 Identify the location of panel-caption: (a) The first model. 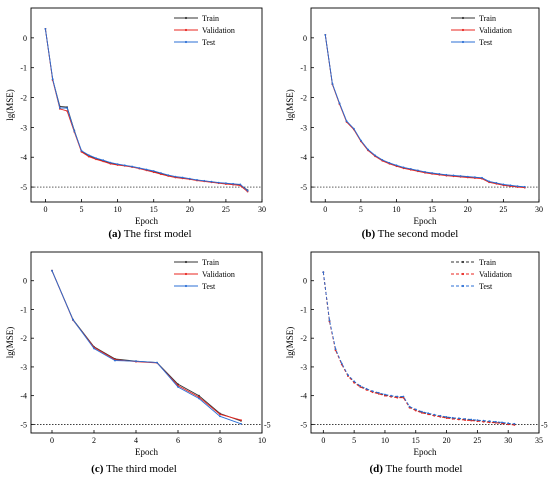
(149, 234).